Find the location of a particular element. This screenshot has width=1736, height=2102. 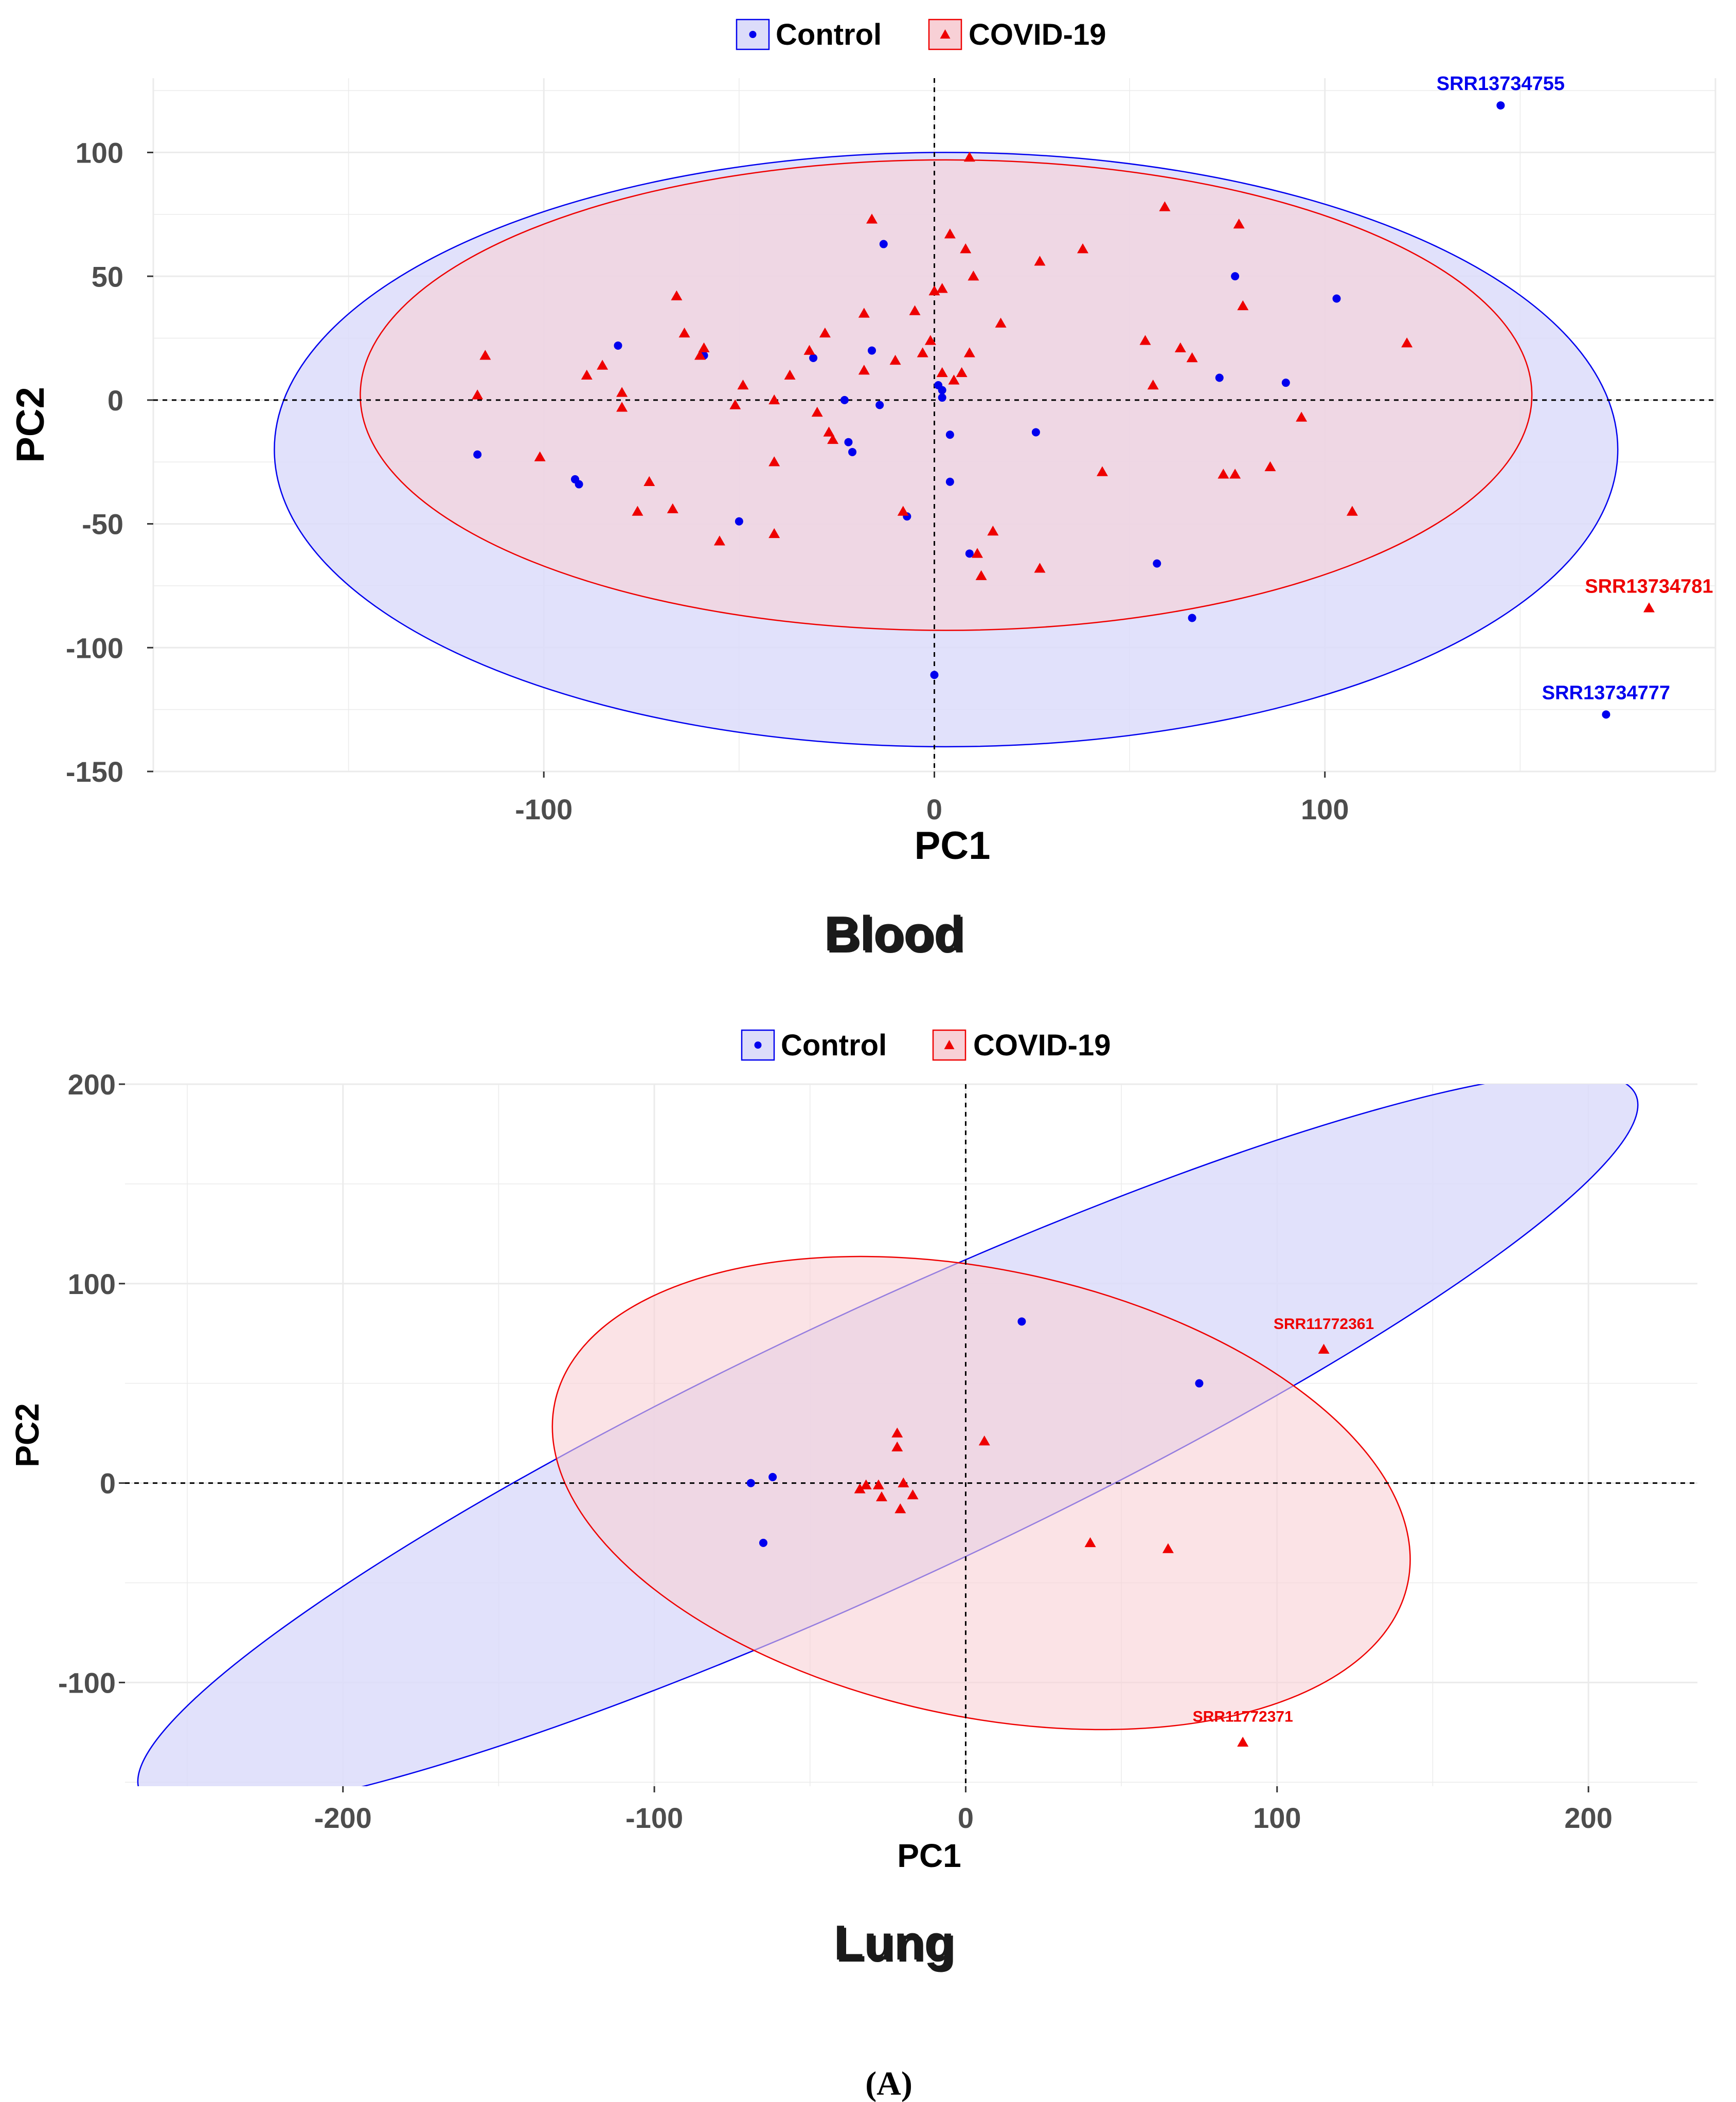

y-axis-label: PC2 is located at coordinates (27, 1435).